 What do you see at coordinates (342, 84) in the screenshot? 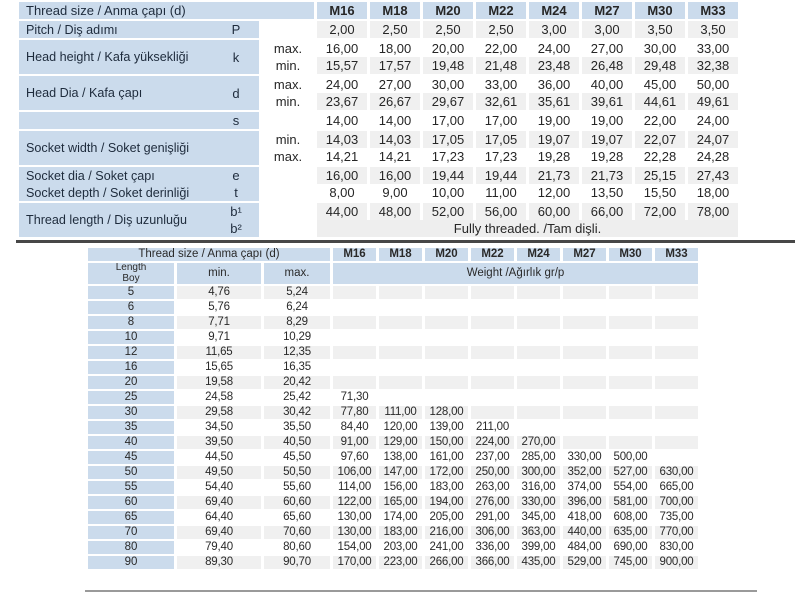
I see `head-dia-max-value: 24,00` at bounding box center [342, 84].